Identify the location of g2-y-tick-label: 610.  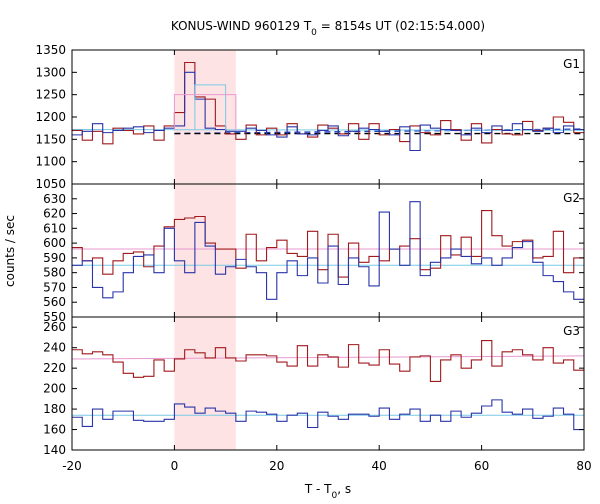
(54, 228).